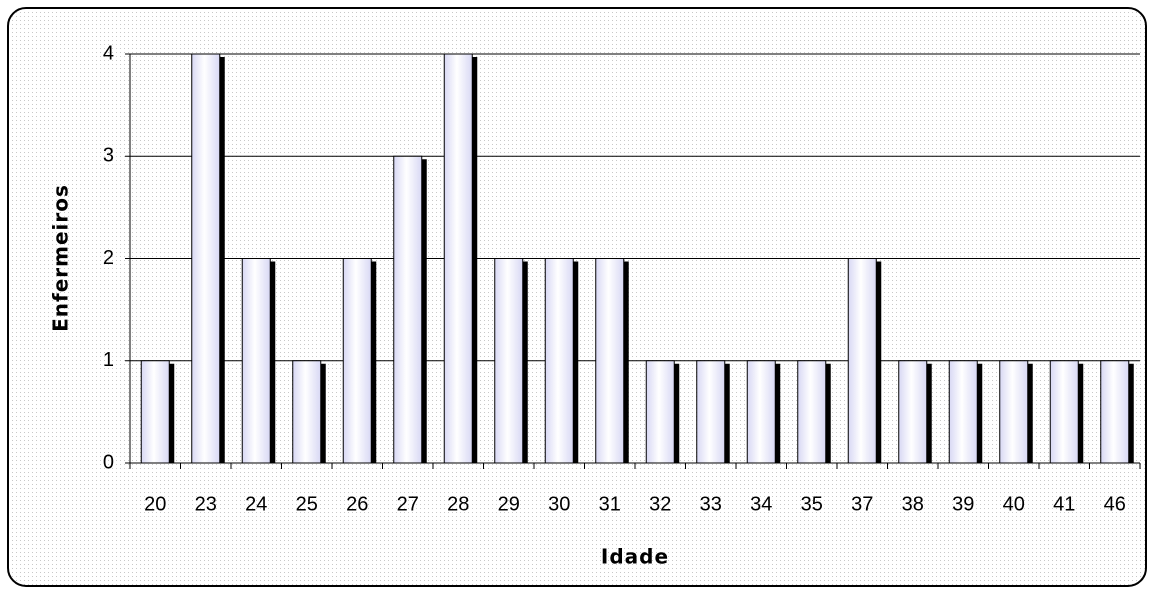 The image size is (1152, 591). Describe the element at coordinates (509, 504) in the screenshot. I see `x-tick-label: 29` at that location.